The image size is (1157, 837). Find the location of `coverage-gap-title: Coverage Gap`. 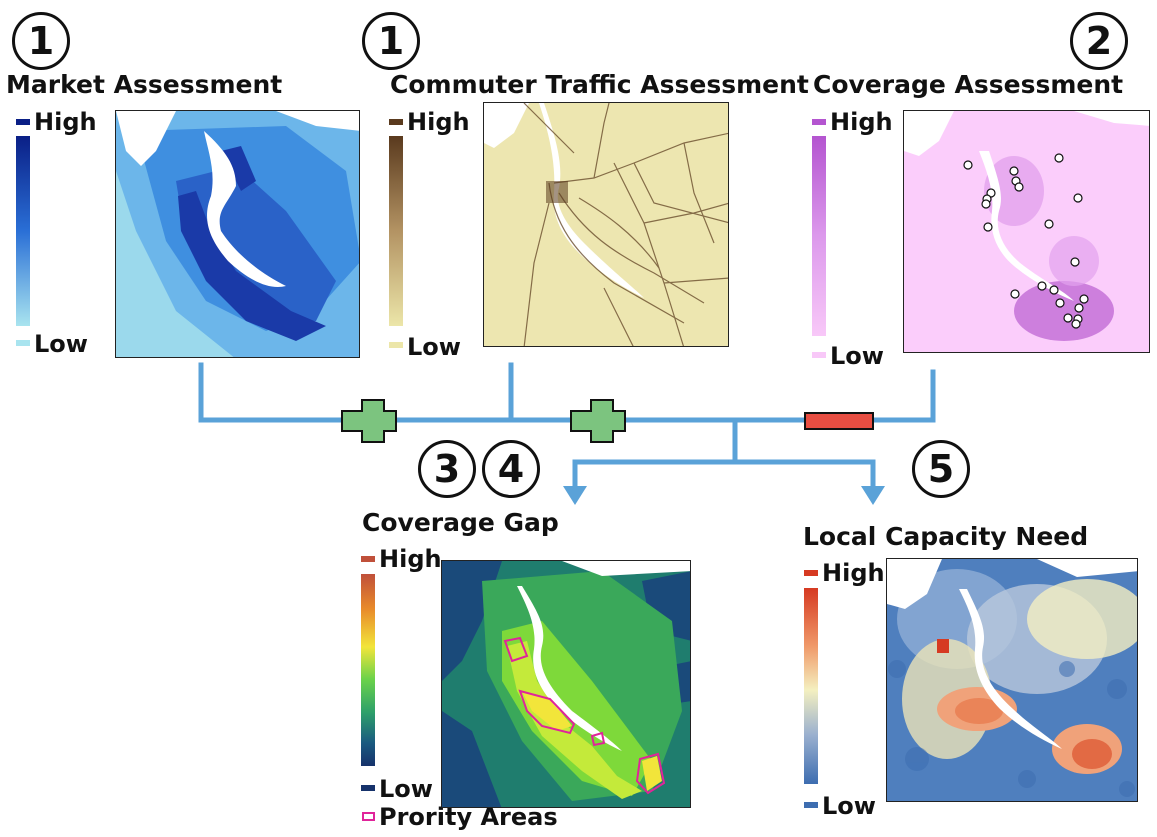

coverage-gap-title: Coverage Gap is located at coordinates (460, 522).